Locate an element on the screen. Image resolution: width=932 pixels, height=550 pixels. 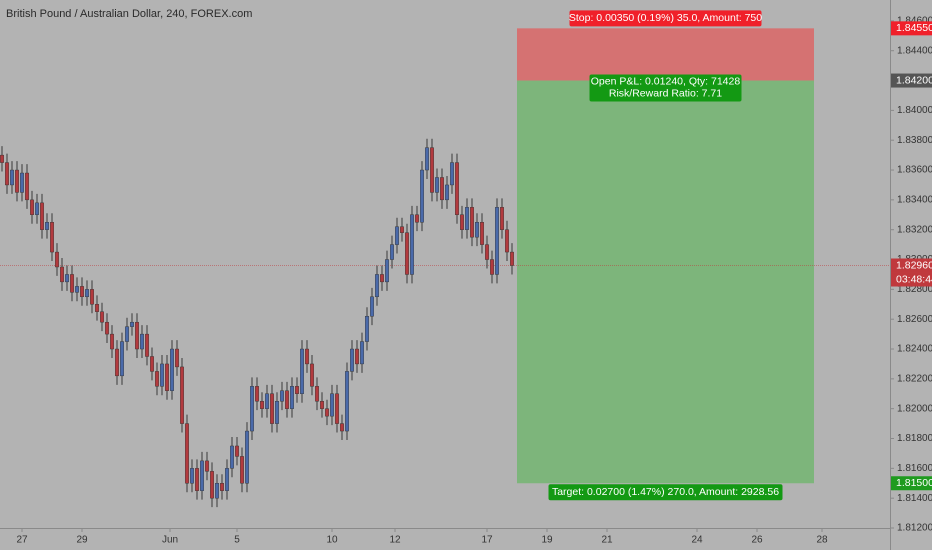
x-tick-label: 28 is located at coordinates (822, 540).